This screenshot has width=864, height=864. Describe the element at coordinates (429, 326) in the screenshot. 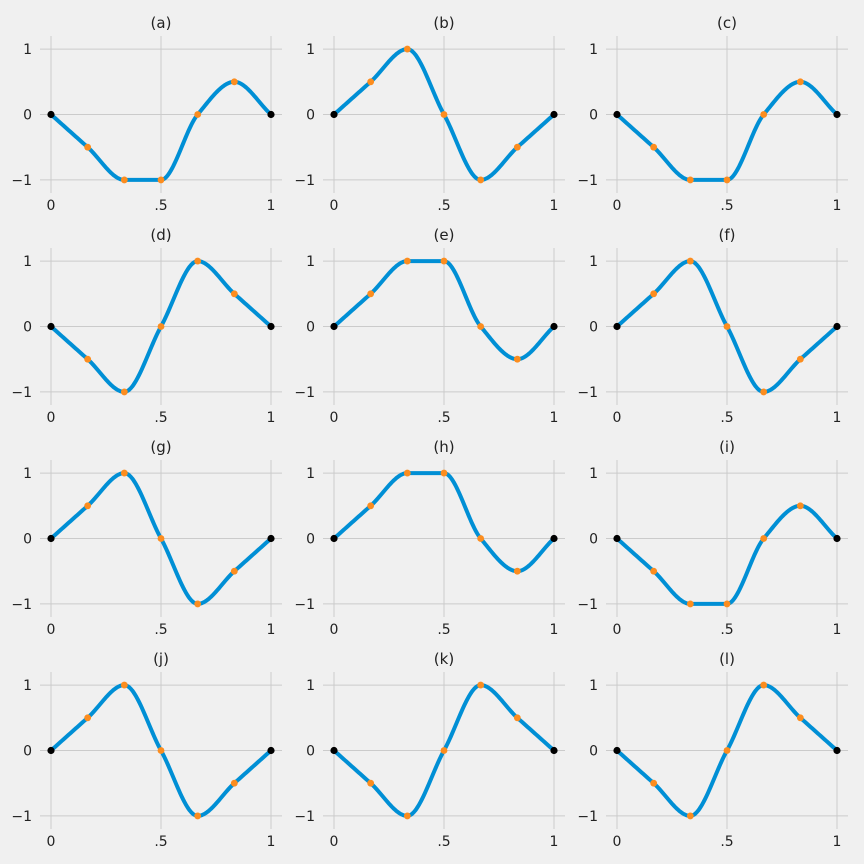

I see `chart-panel: (e) 0 .5 1 −1 0 1` at that location.